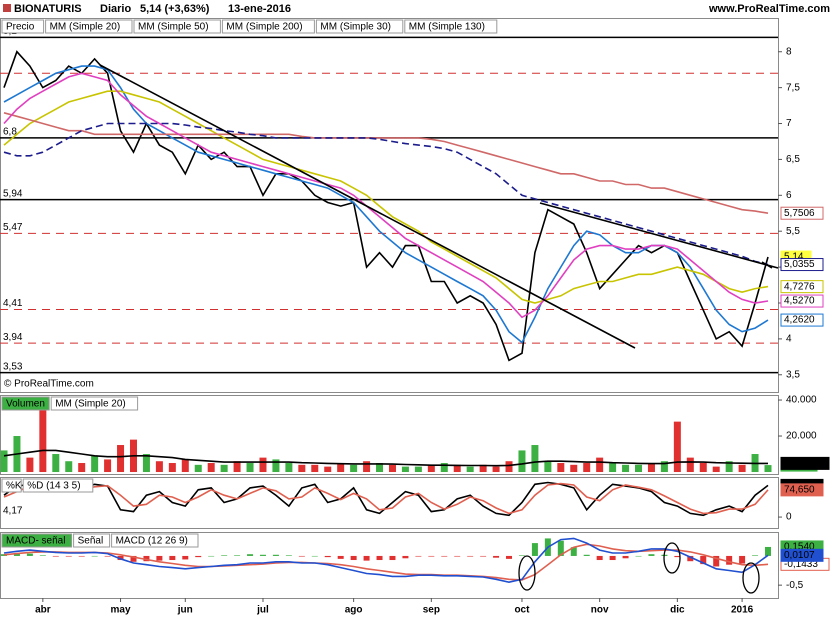 Image resolution: width=835 pixels, height=620 pixels. What do you see at coordinates (677, 610) in the screenshot?
I see `x-tick-label: dic` at bounding box center [677, 610].